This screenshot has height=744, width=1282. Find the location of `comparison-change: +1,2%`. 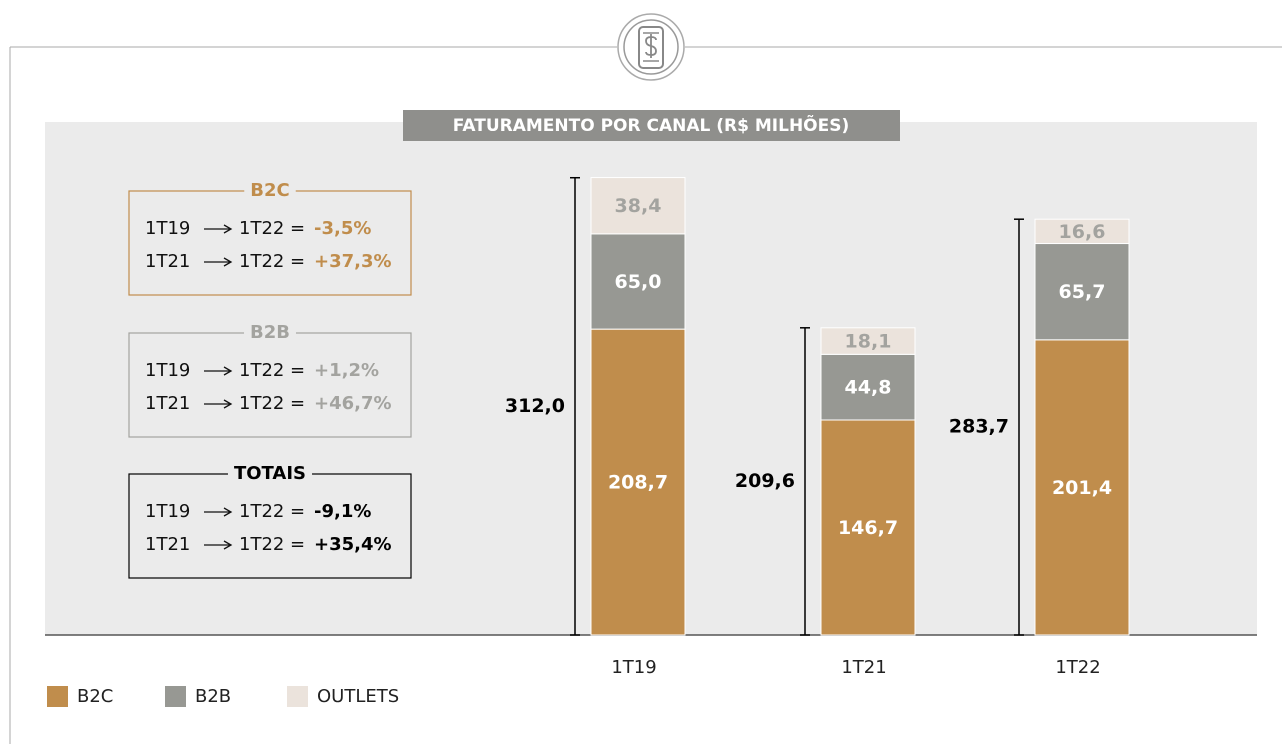

comparison-change: +1,2% is located at coordinates (346, 370).